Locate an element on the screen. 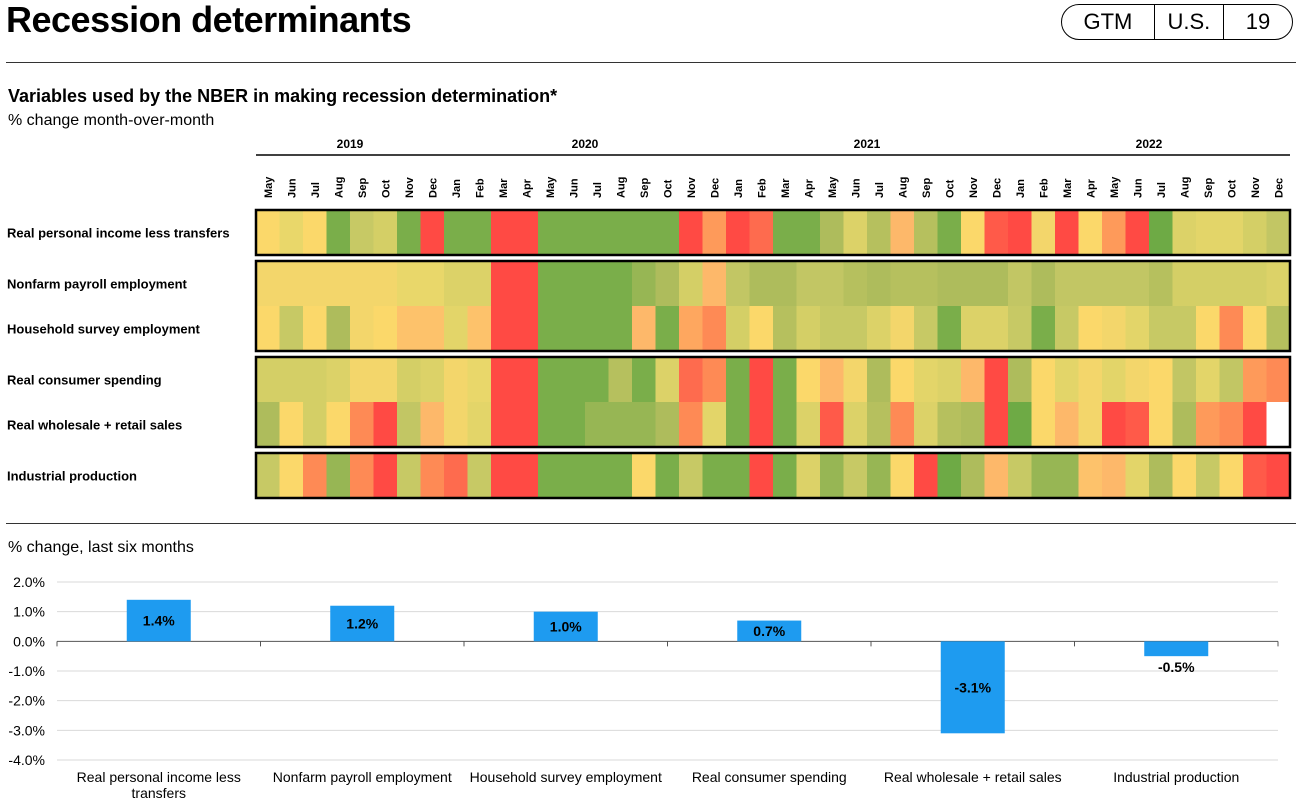 Image resolution: width=1298 pixels, height=802 pixels. bar-data-label: 1.4% is located at coordinates (159, 621).